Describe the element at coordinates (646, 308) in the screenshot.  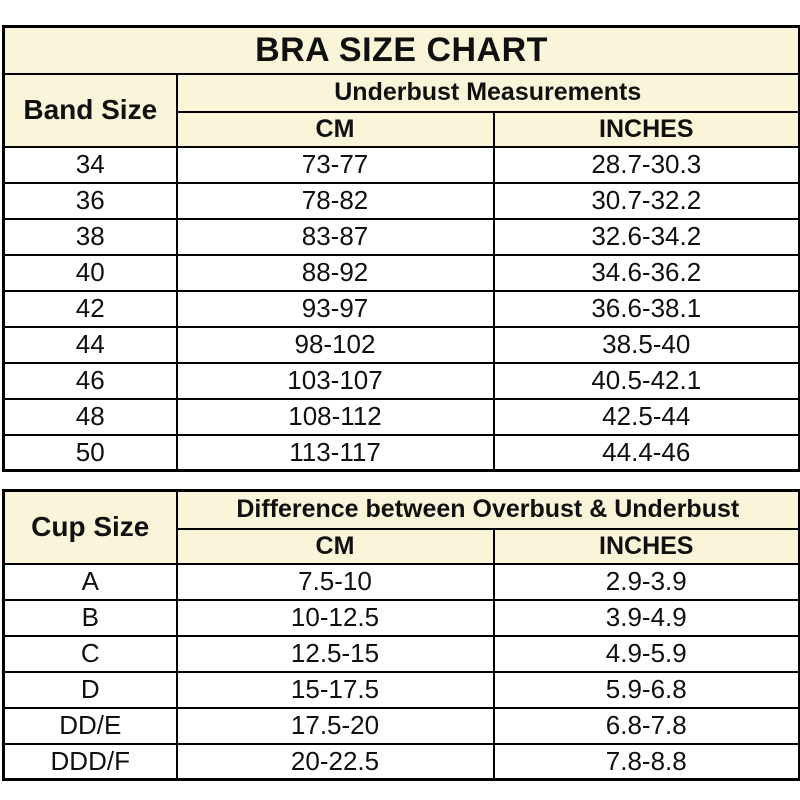
I see `table-cell: 36.6-38.1` at that location.